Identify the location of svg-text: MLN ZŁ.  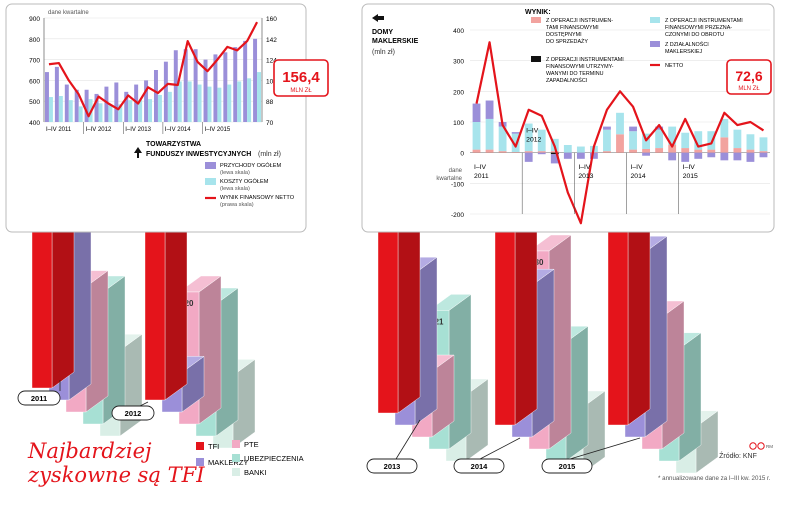
(749, 89).